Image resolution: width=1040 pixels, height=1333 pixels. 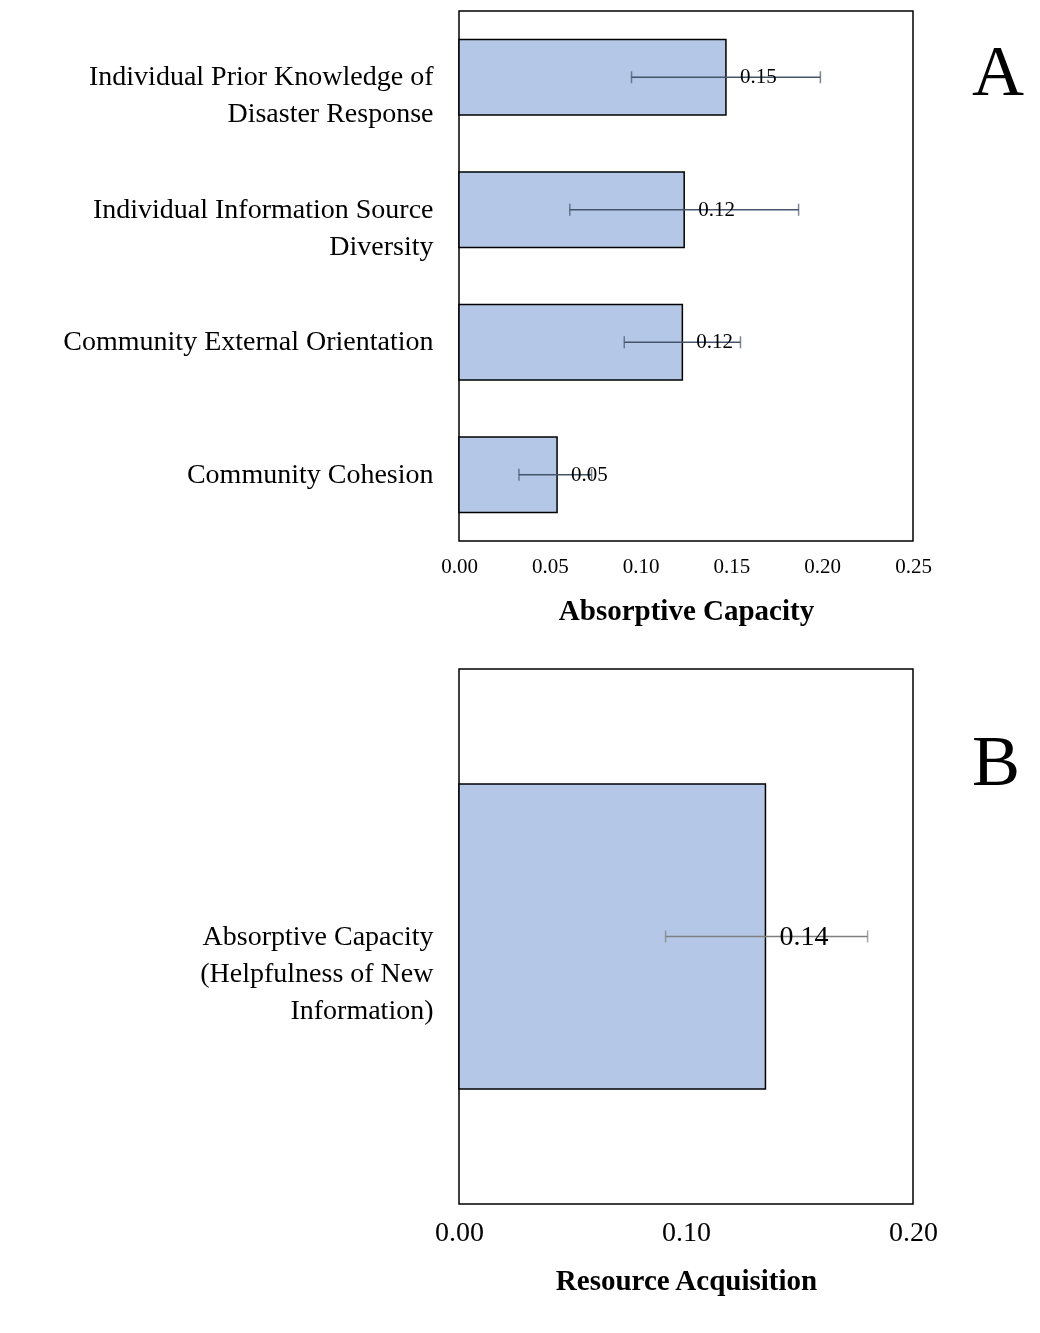 What do you see at coordinates (262, 94) in the screenshot?
I see `y-tick-label: Individual Prior Knowledge of Disaster Response` at bounding box center [262, 94].